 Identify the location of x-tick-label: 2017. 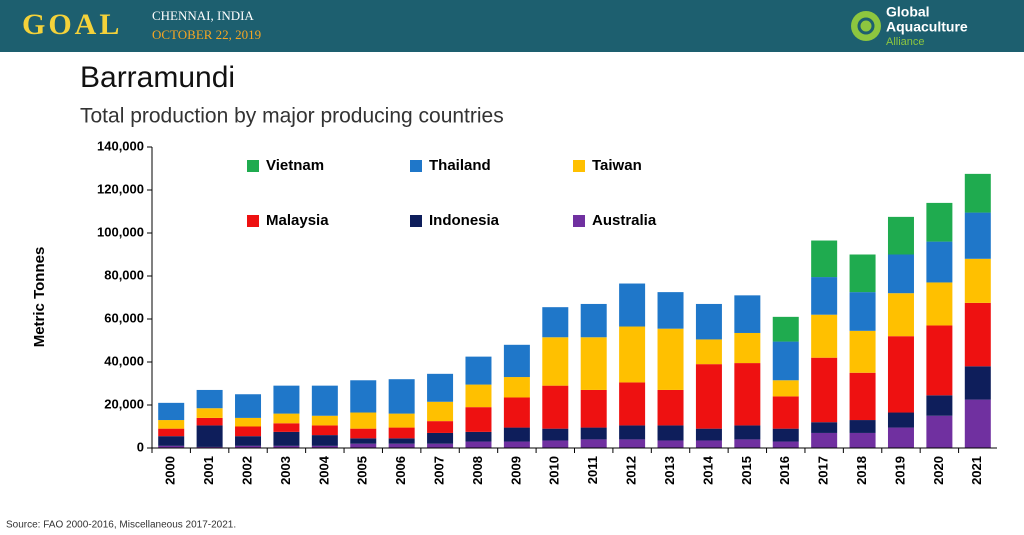
(823, 470).